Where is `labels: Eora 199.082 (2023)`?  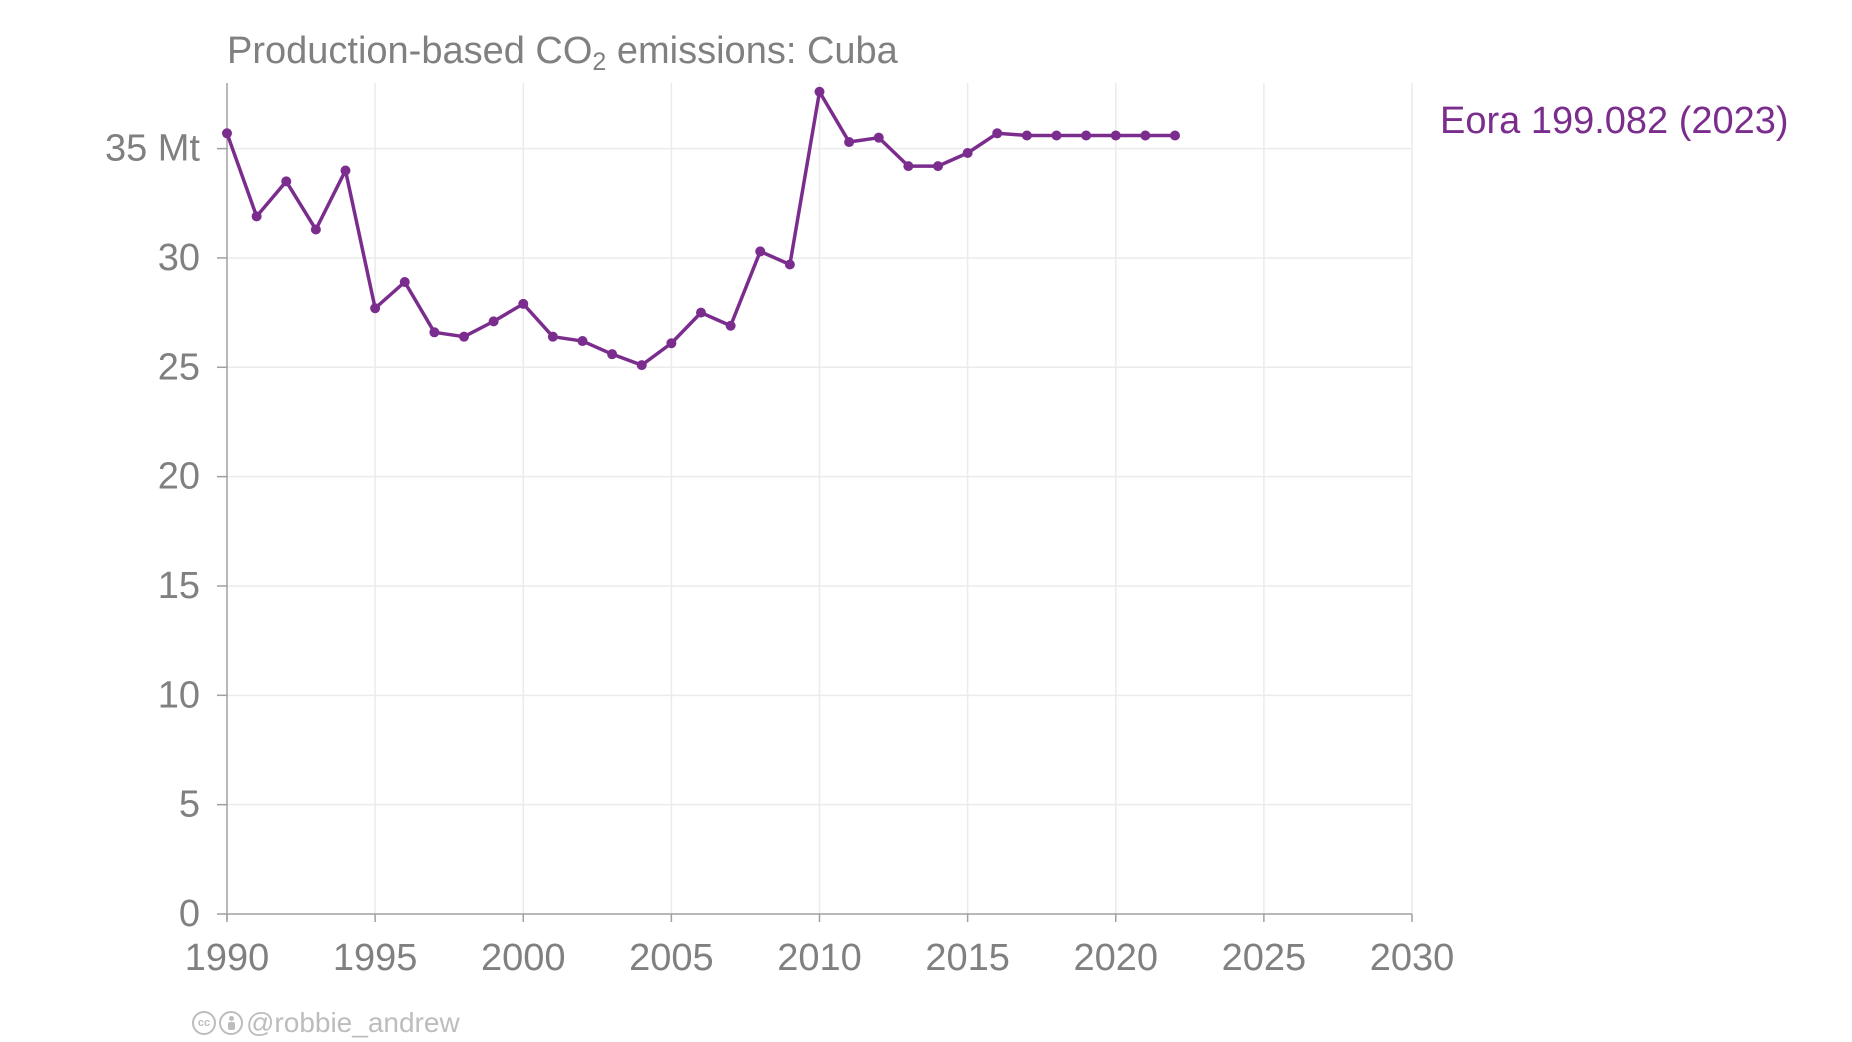 labels: Eora 199.082 (2023) is located at coordinates (1614, 121).